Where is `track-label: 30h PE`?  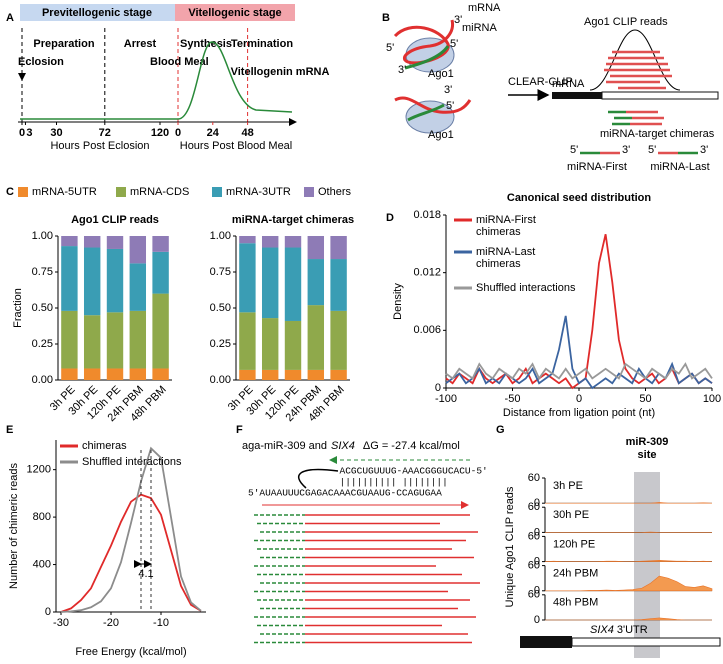
track-label: 30h PE is located at coordinates (571, 515).